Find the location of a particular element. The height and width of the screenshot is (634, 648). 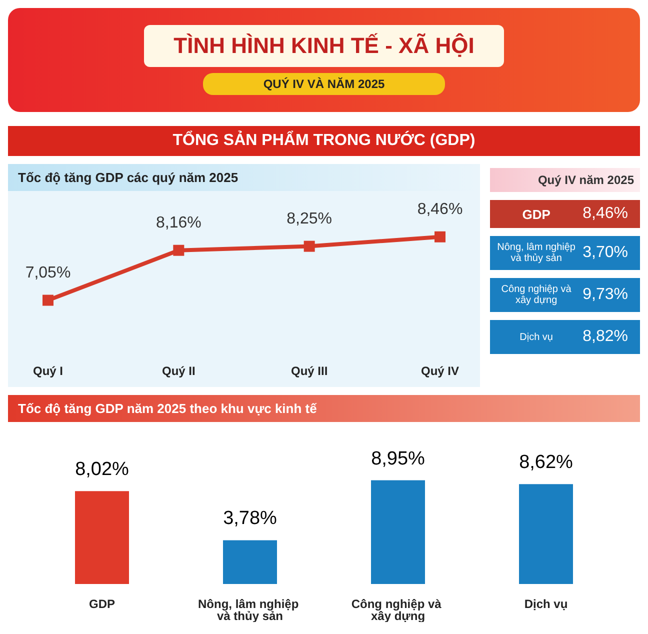

text: 9,73% is located at coordinates (605, 294).